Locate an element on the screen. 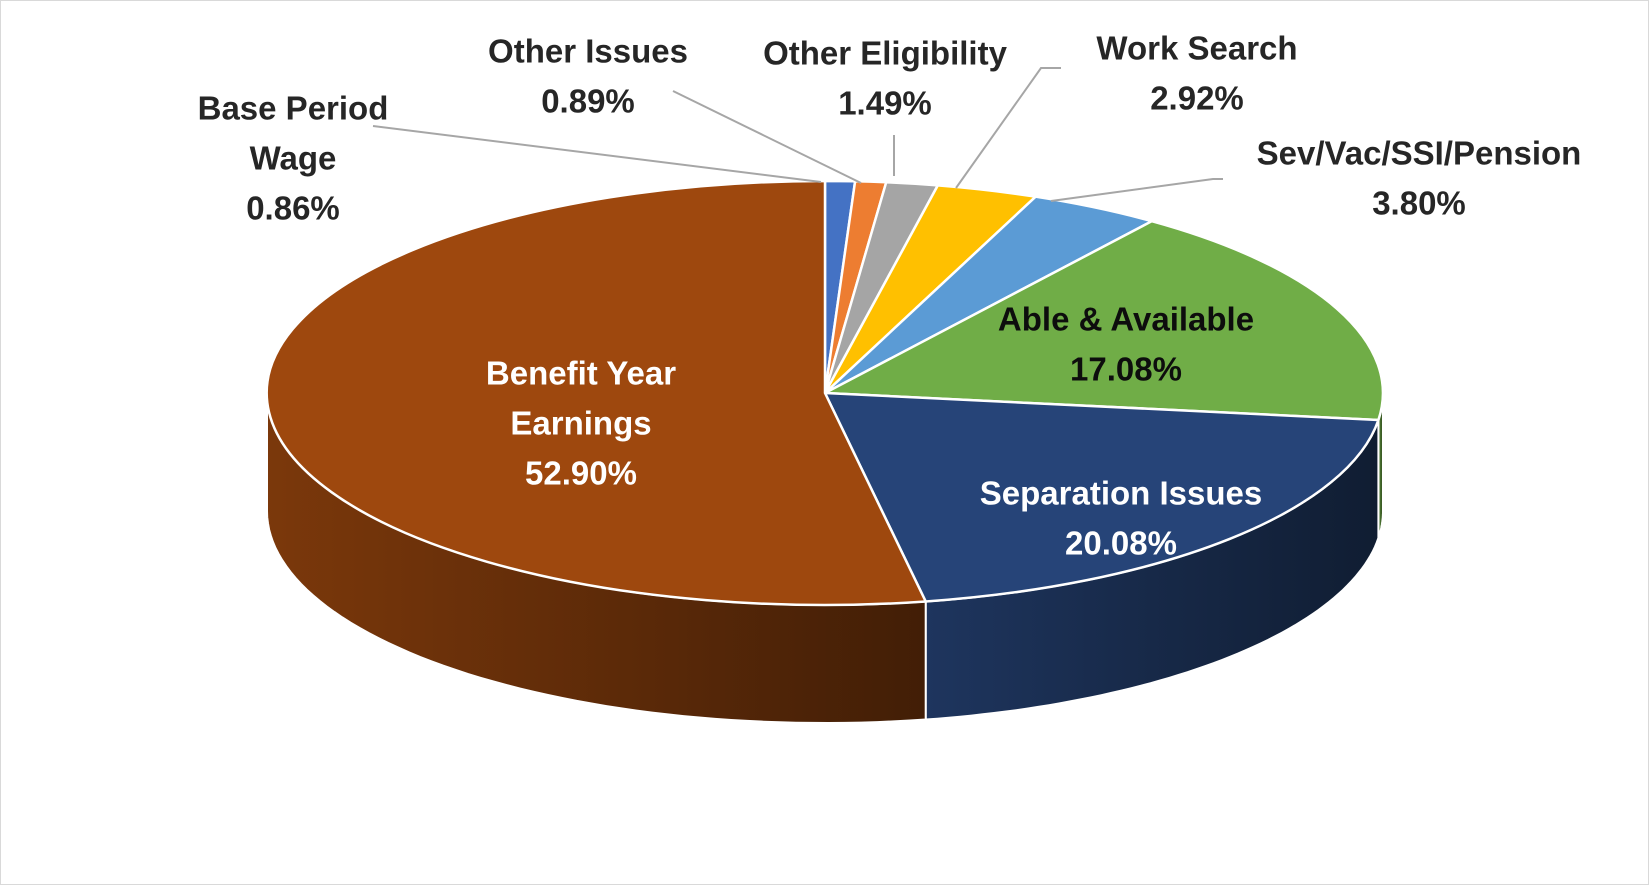 Image resolution: width=1649 pixels, height=886 pixels. data-label-benefit-year-earnings: Benefit Year Earnings 52.90% is located at coordinates (581, 423).